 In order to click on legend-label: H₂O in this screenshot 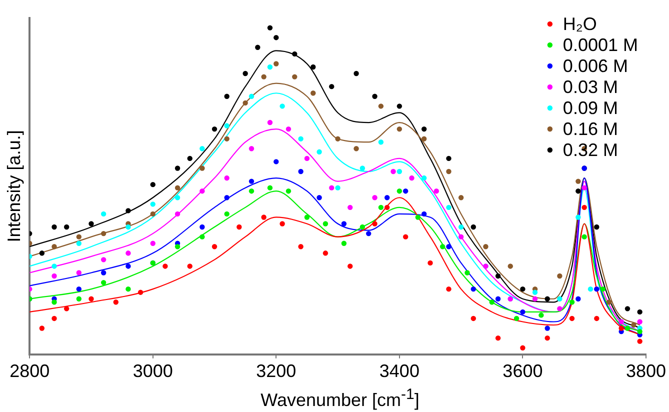, I will do `click(579, 24)`.